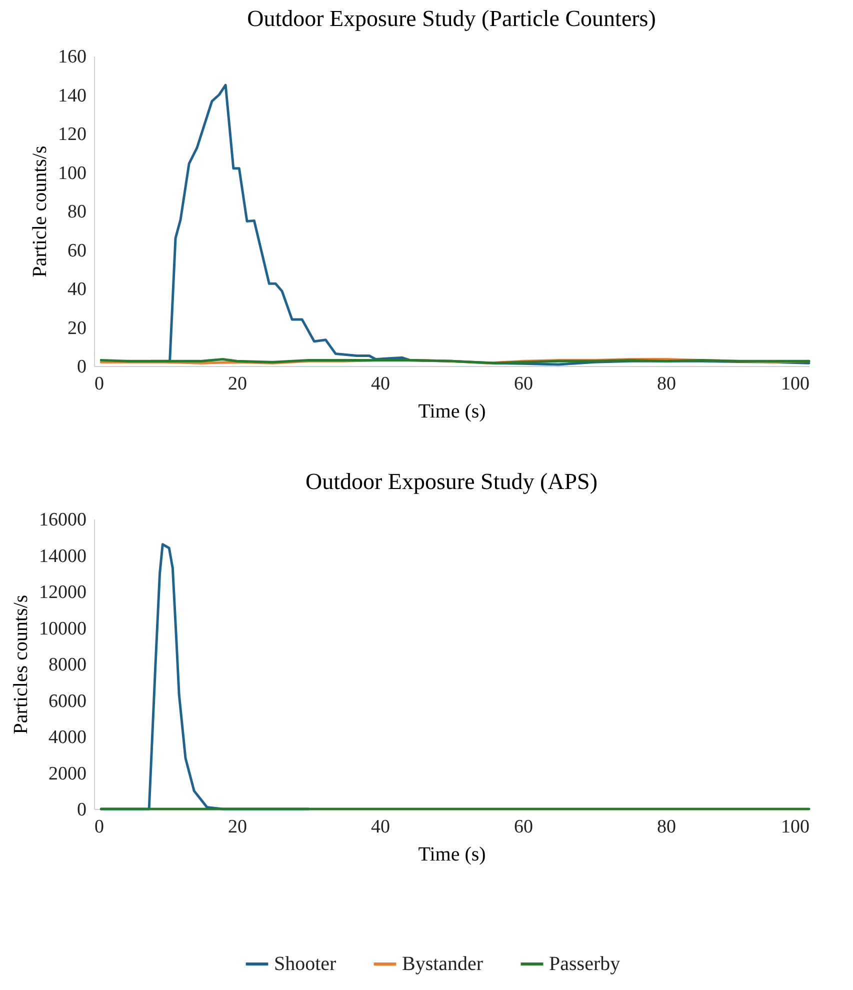 This screenshot has height=990, width=853. Describe the element at coordinates (584, 964) in the screenshot. I see `legend-label: Passerby` at that location.